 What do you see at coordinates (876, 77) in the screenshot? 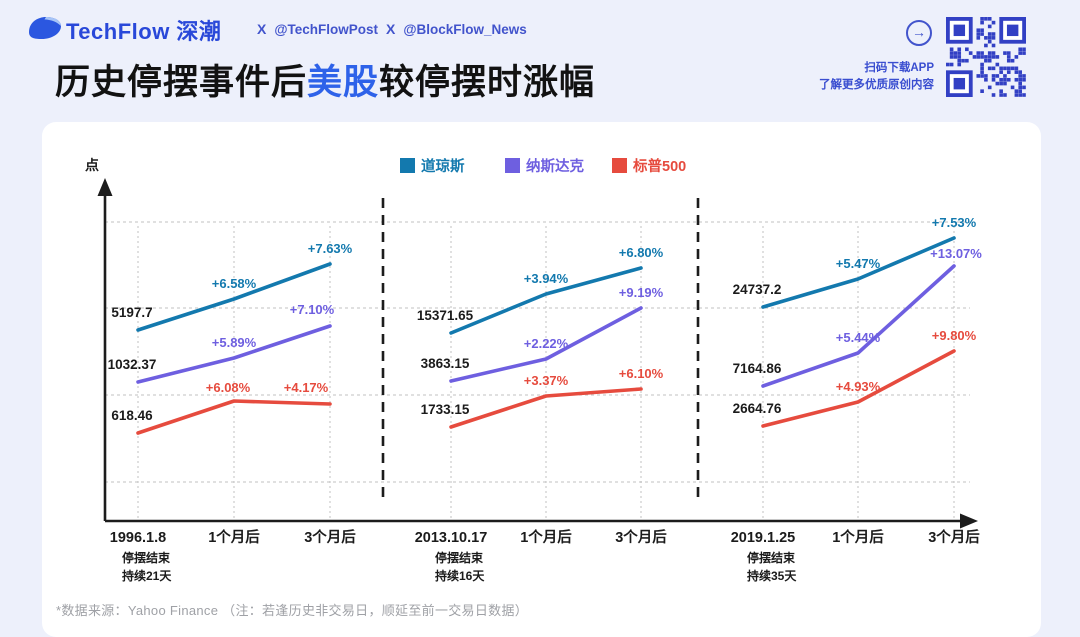
I see `qr-captions: 扫码下载APP 了解更多优质原创内容` at bounding box center [876, 77].